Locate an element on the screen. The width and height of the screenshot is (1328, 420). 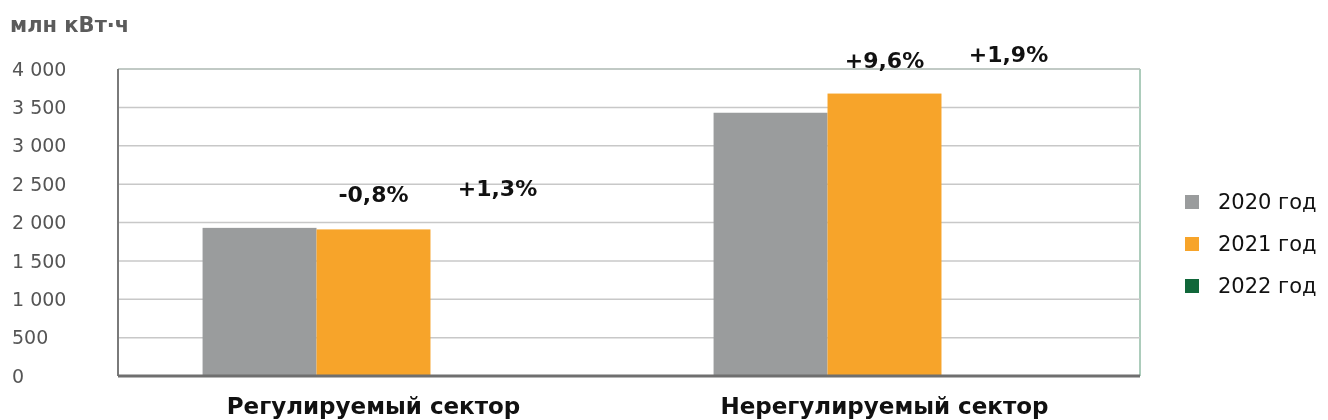
y-tick-label: 2 000 is located at coordinates (39, 222).